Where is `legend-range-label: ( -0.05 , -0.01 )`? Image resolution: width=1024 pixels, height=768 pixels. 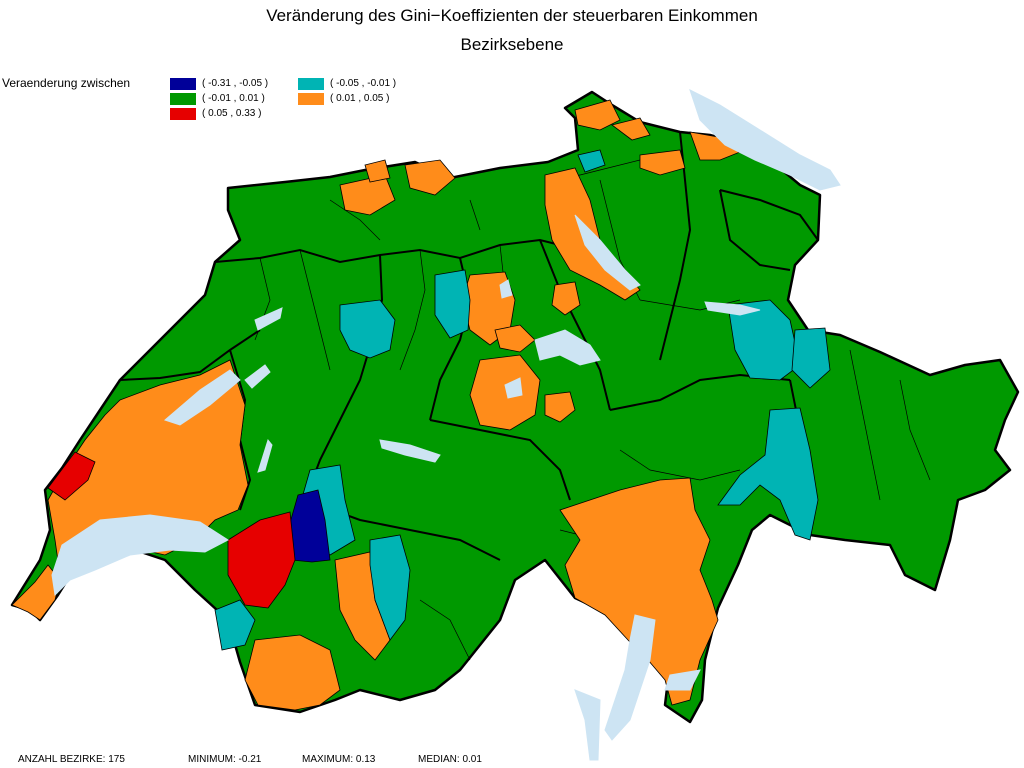 legend-range-label: ( -0.05 , -0.01 ) is located at coordinates (363, 83).